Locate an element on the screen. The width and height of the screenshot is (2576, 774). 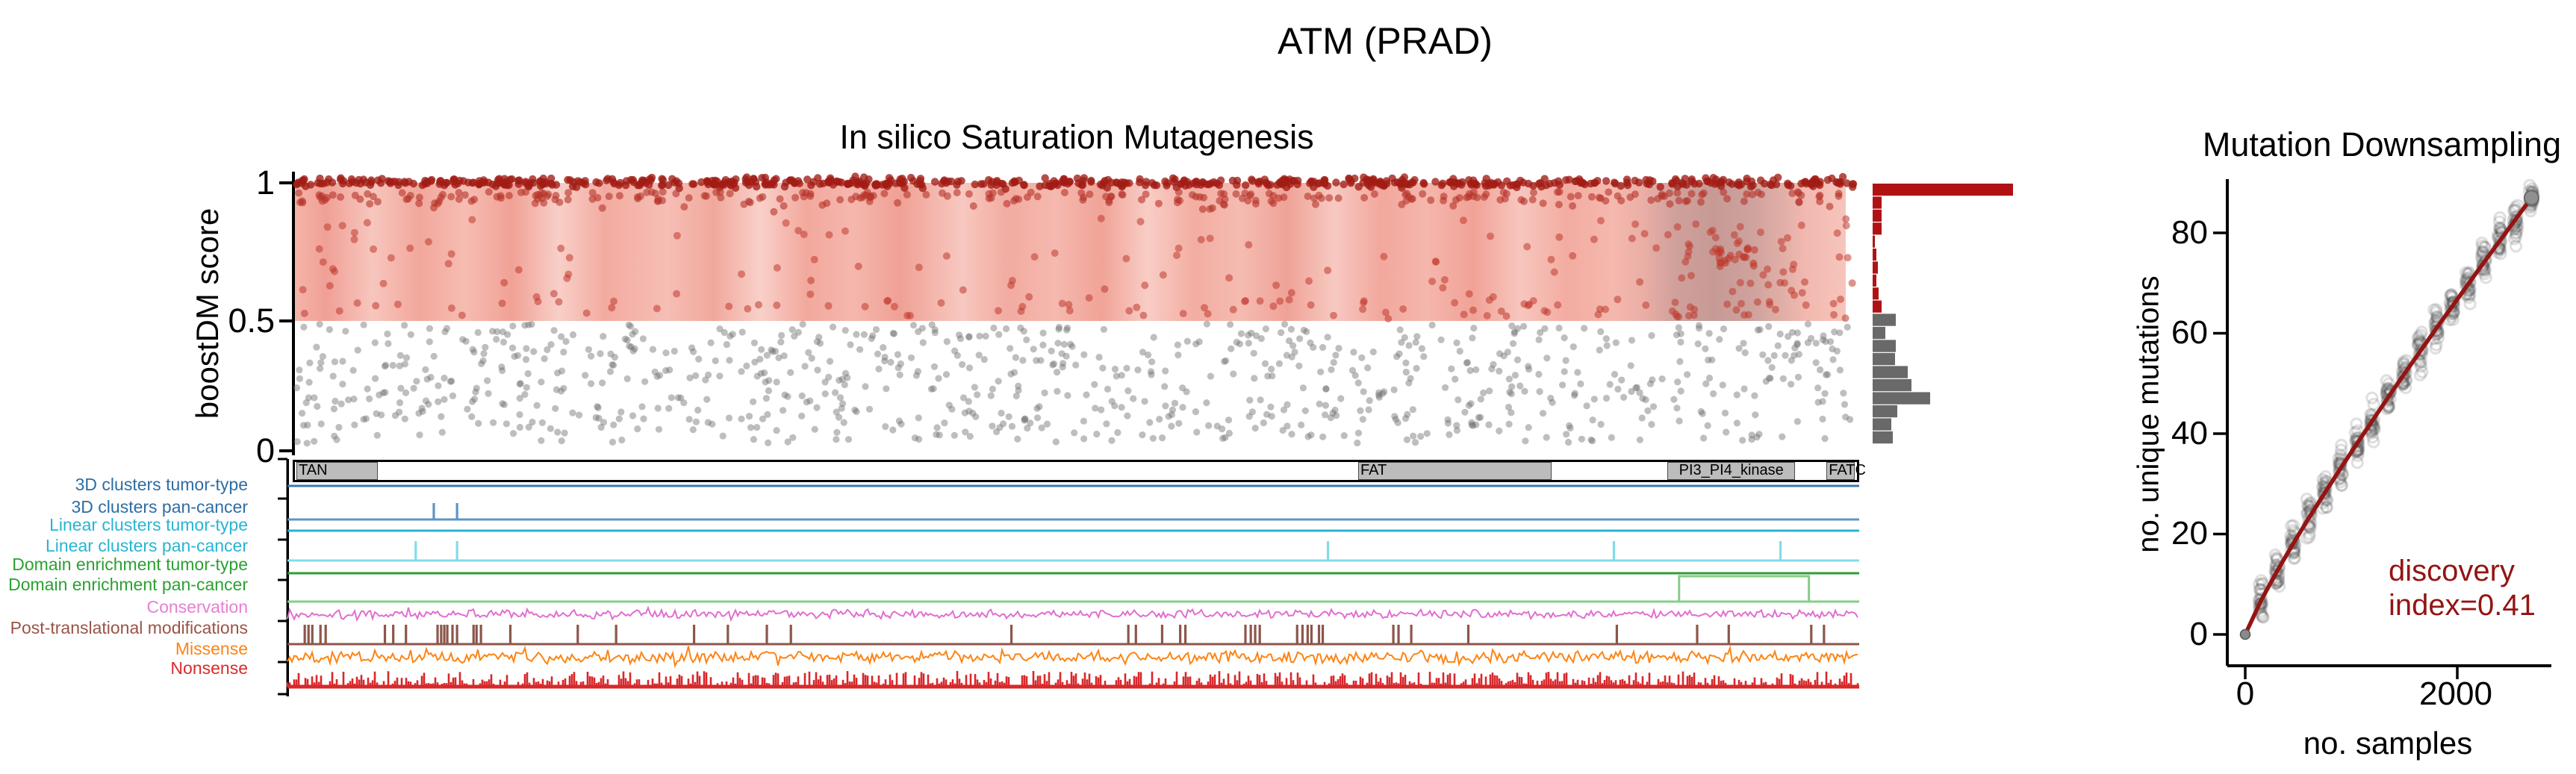
saturation-y-axis-line is located at coordinates (293, 313).